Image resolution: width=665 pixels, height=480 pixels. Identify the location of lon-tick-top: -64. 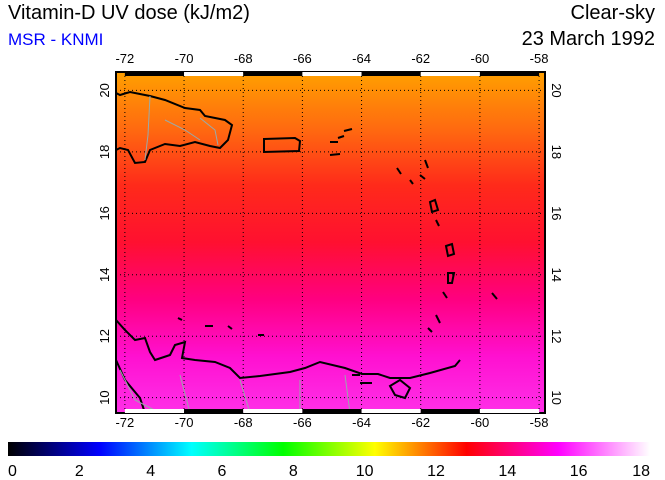
(361, 58).